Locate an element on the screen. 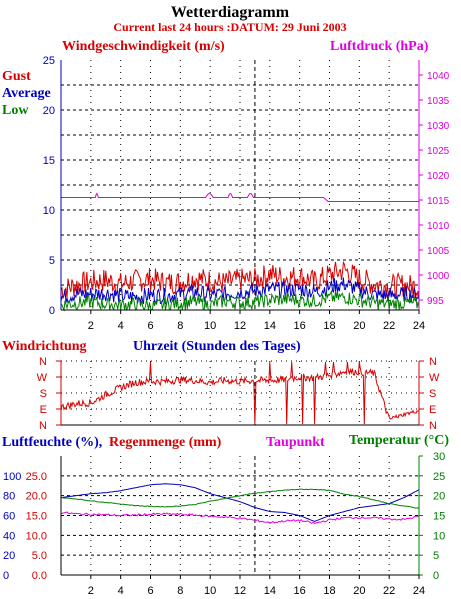 The width and height of the screenshot is (461, 599). pressure-axis-label: Luftdruck (hPa) is located at coordinates (379, 46).